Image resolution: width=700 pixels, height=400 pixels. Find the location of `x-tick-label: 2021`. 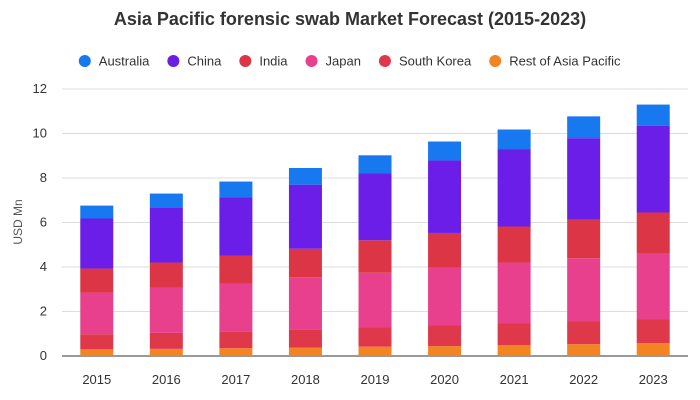

x-tick-label: 2021 is located at coordinates (514, 379).